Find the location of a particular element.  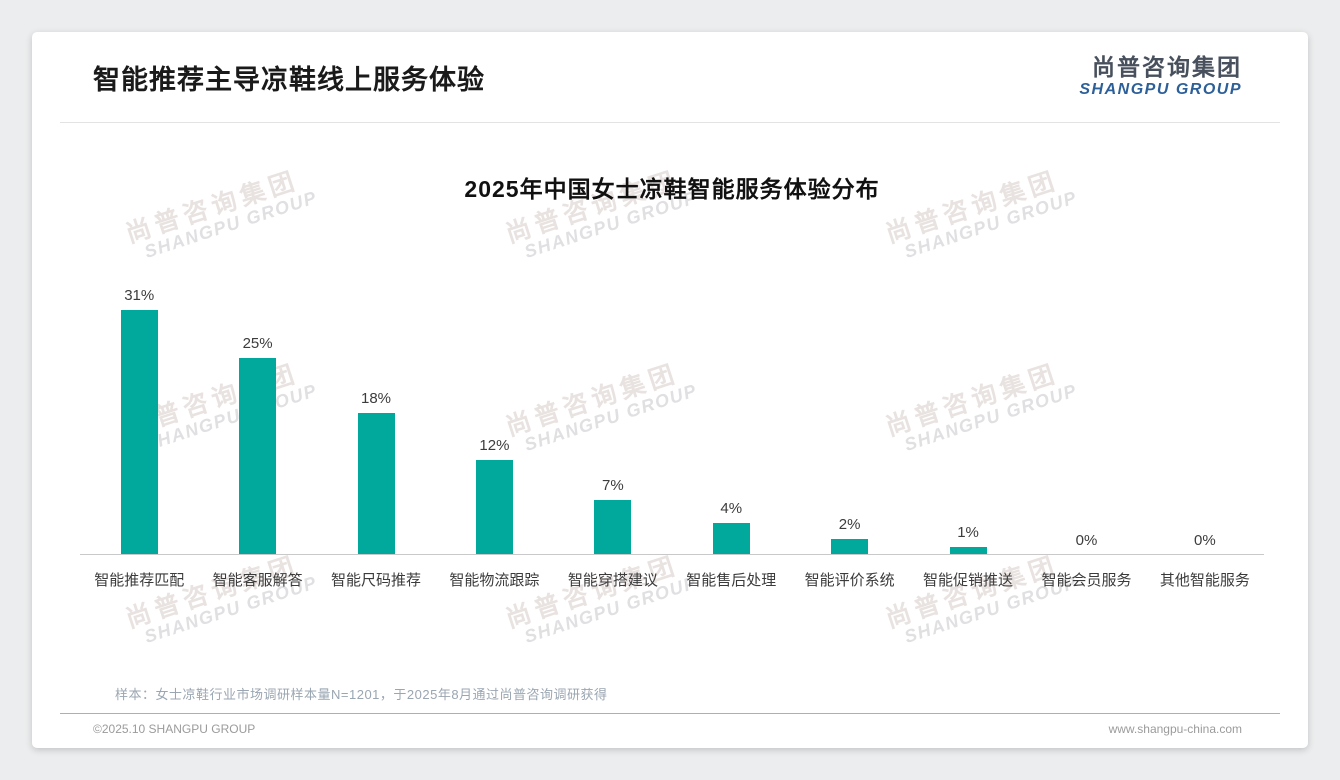

bar-column: 2% is located at coordinates (849, 417).